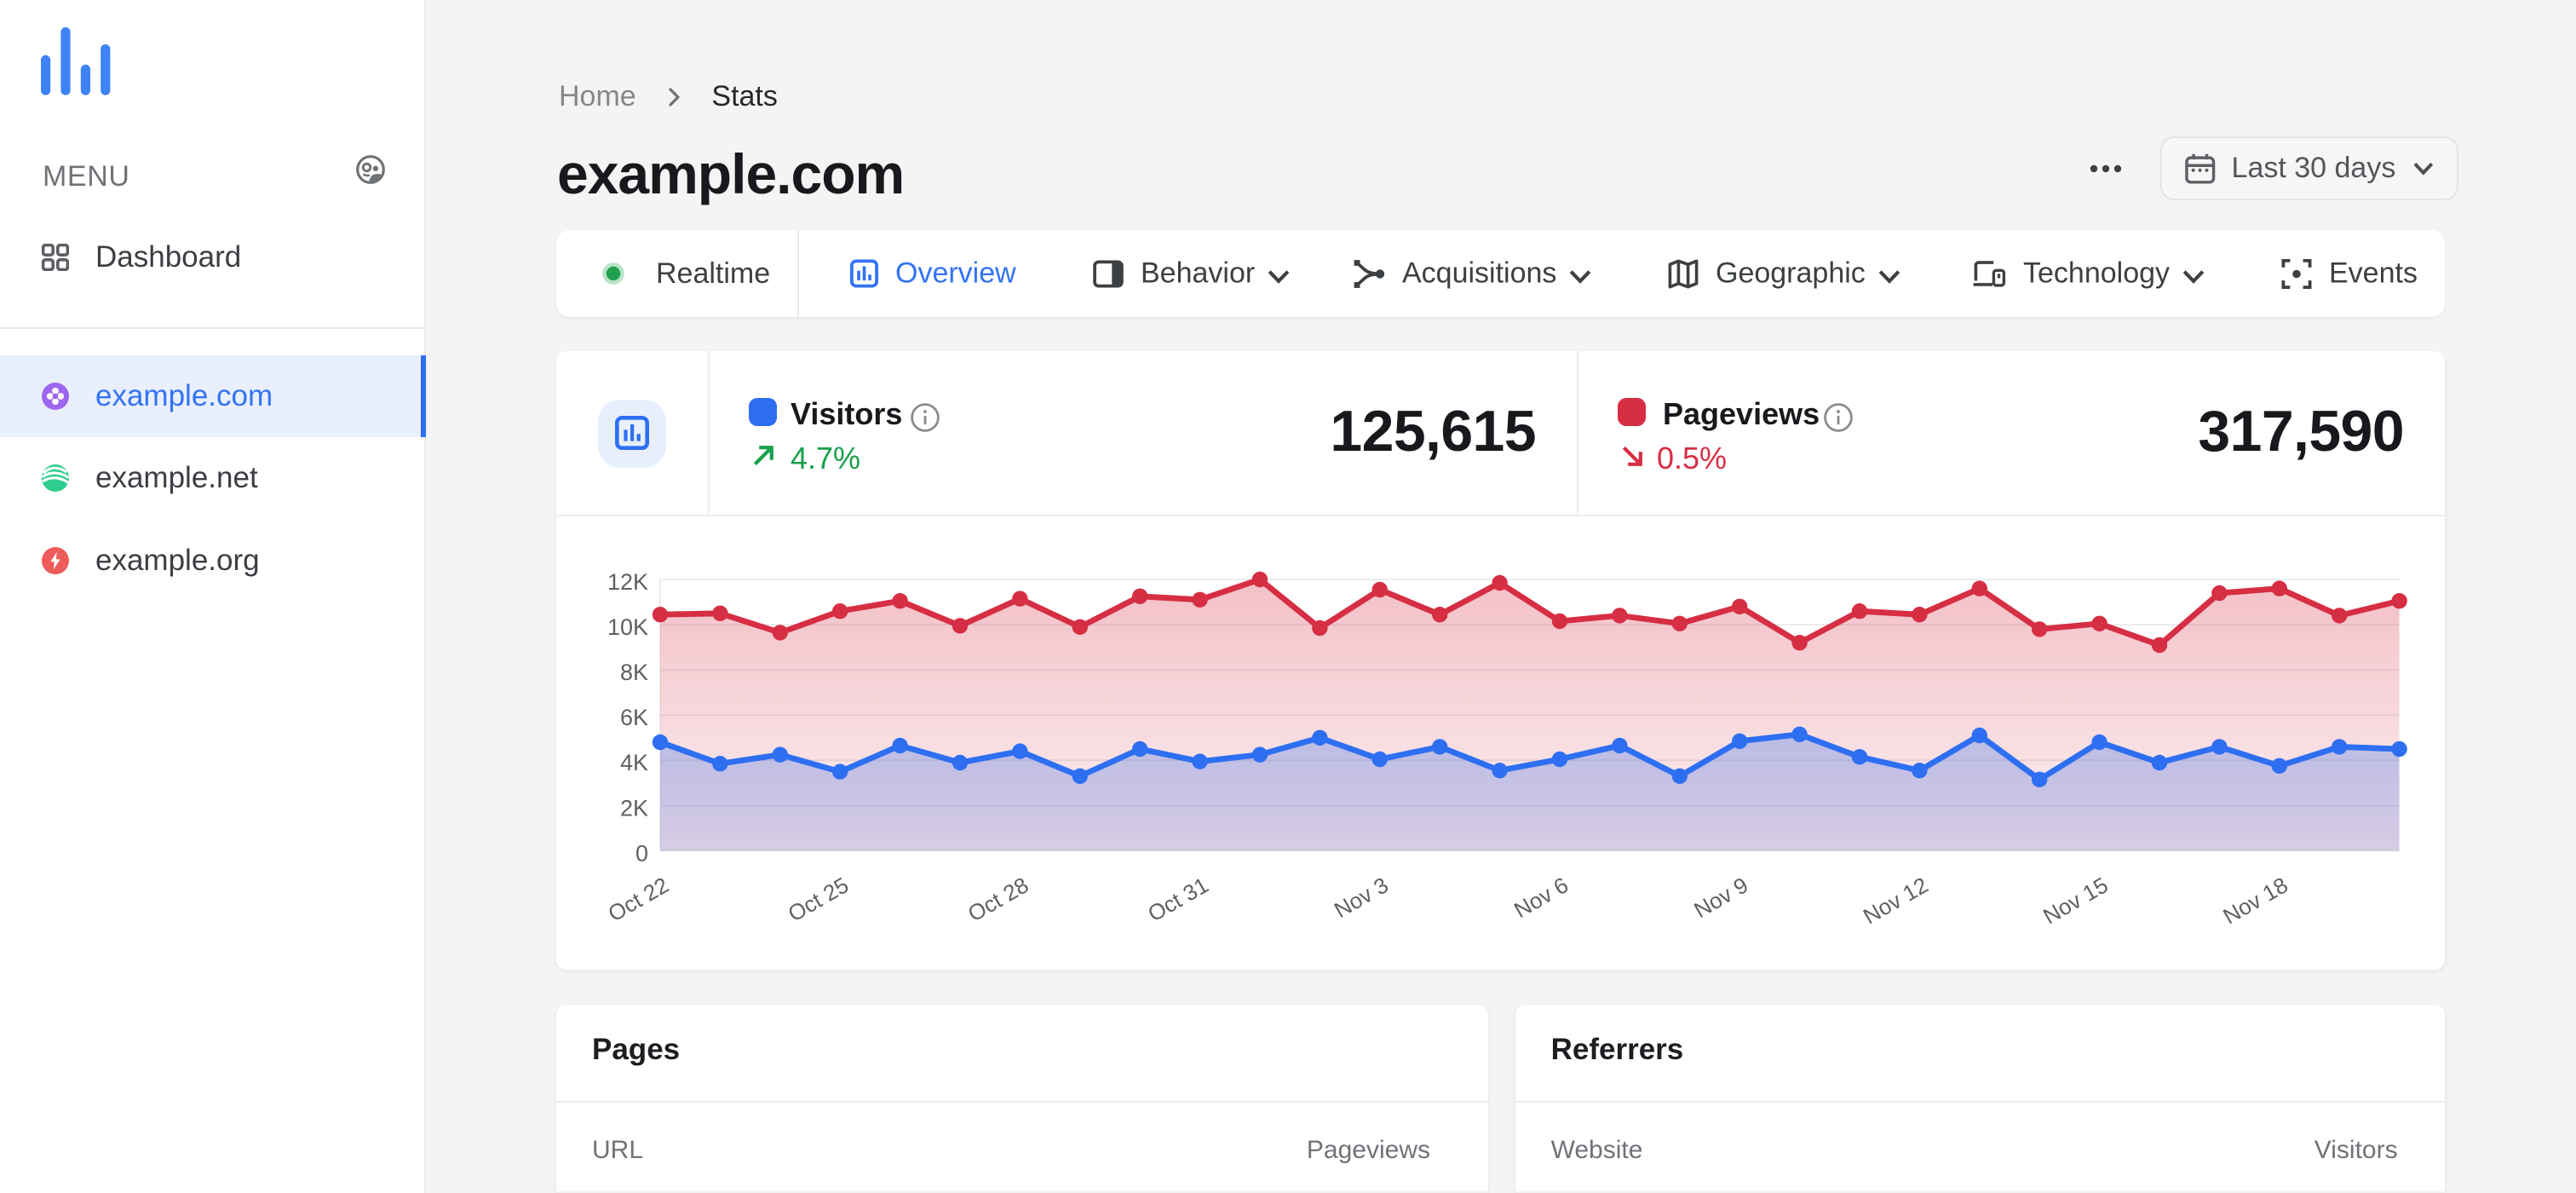  I want to click on svg-text: 8K, so click(634, 672).